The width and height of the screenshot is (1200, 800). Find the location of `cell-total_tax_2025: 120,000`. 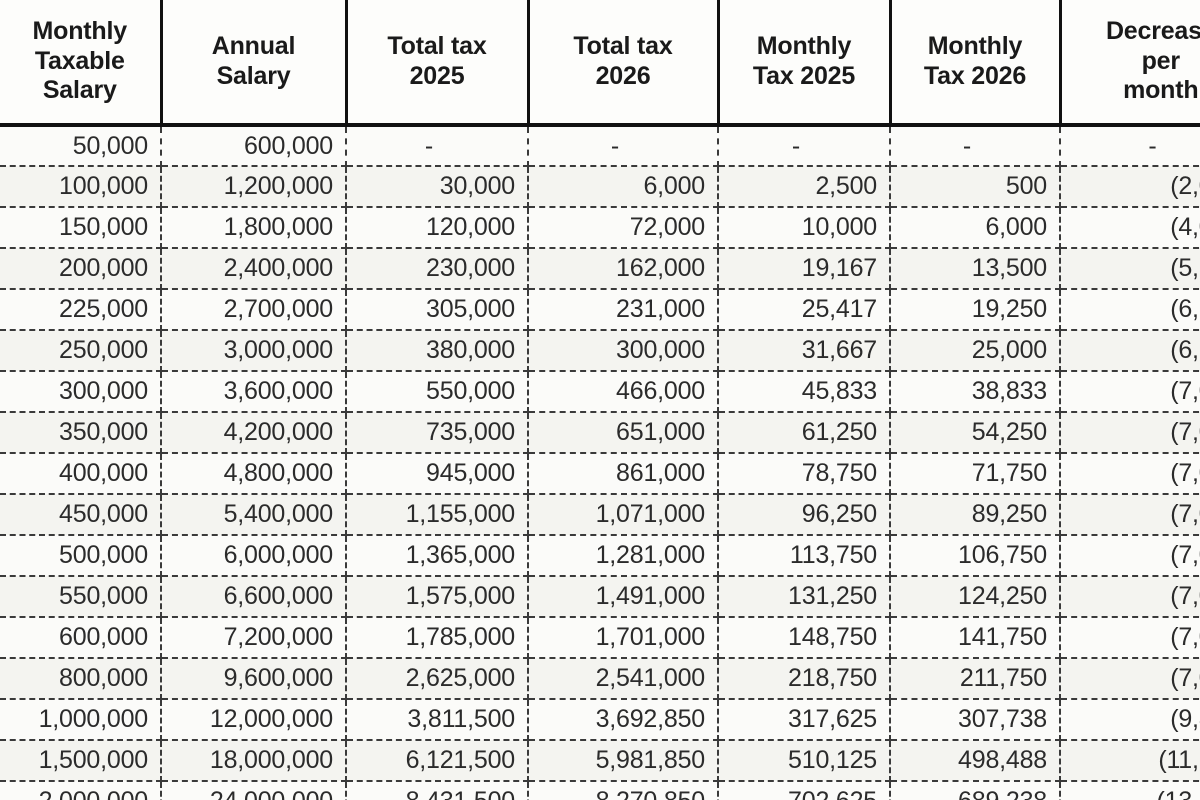

cell-total_tax_2025: 120,000 is located at coordinates (437, 228).